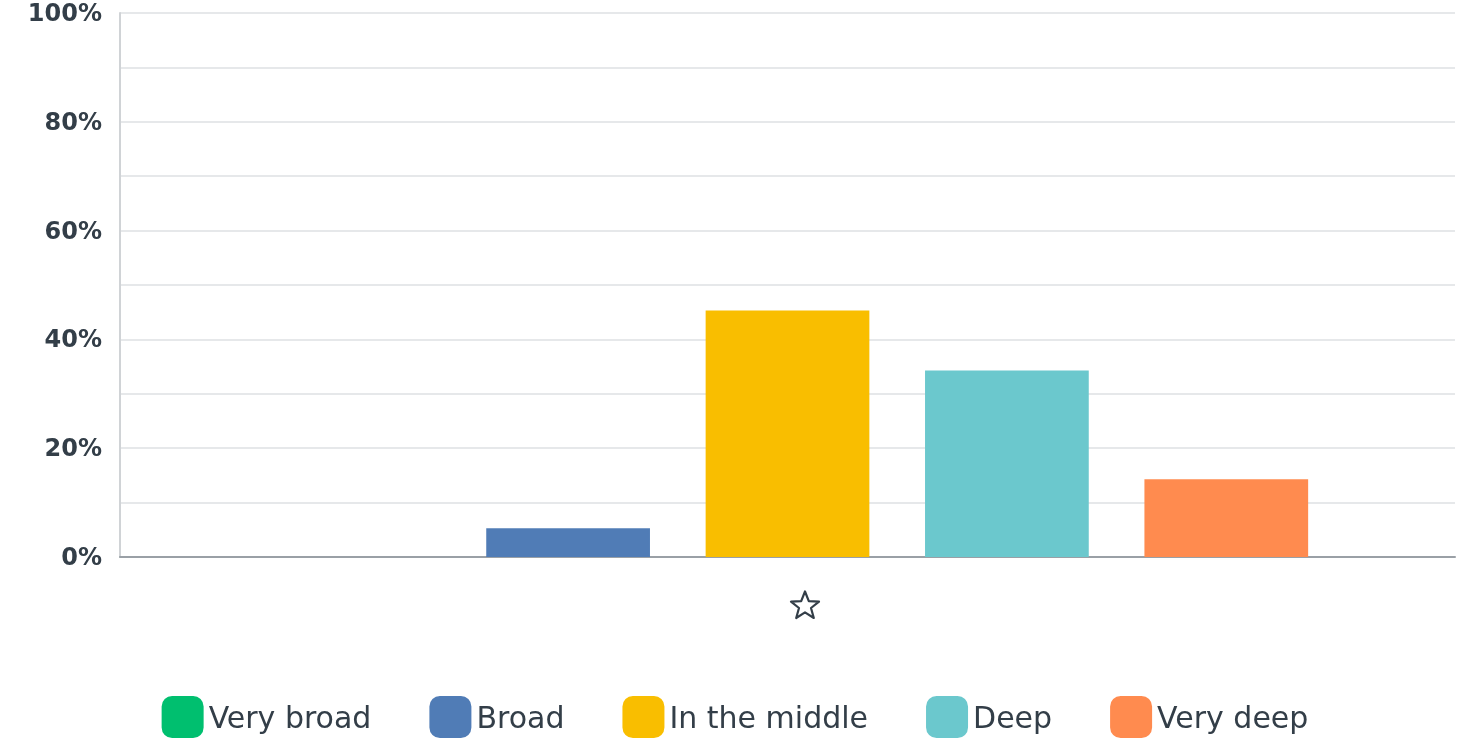  I want to click on y-tick-label: 100%, so click(64, 13).